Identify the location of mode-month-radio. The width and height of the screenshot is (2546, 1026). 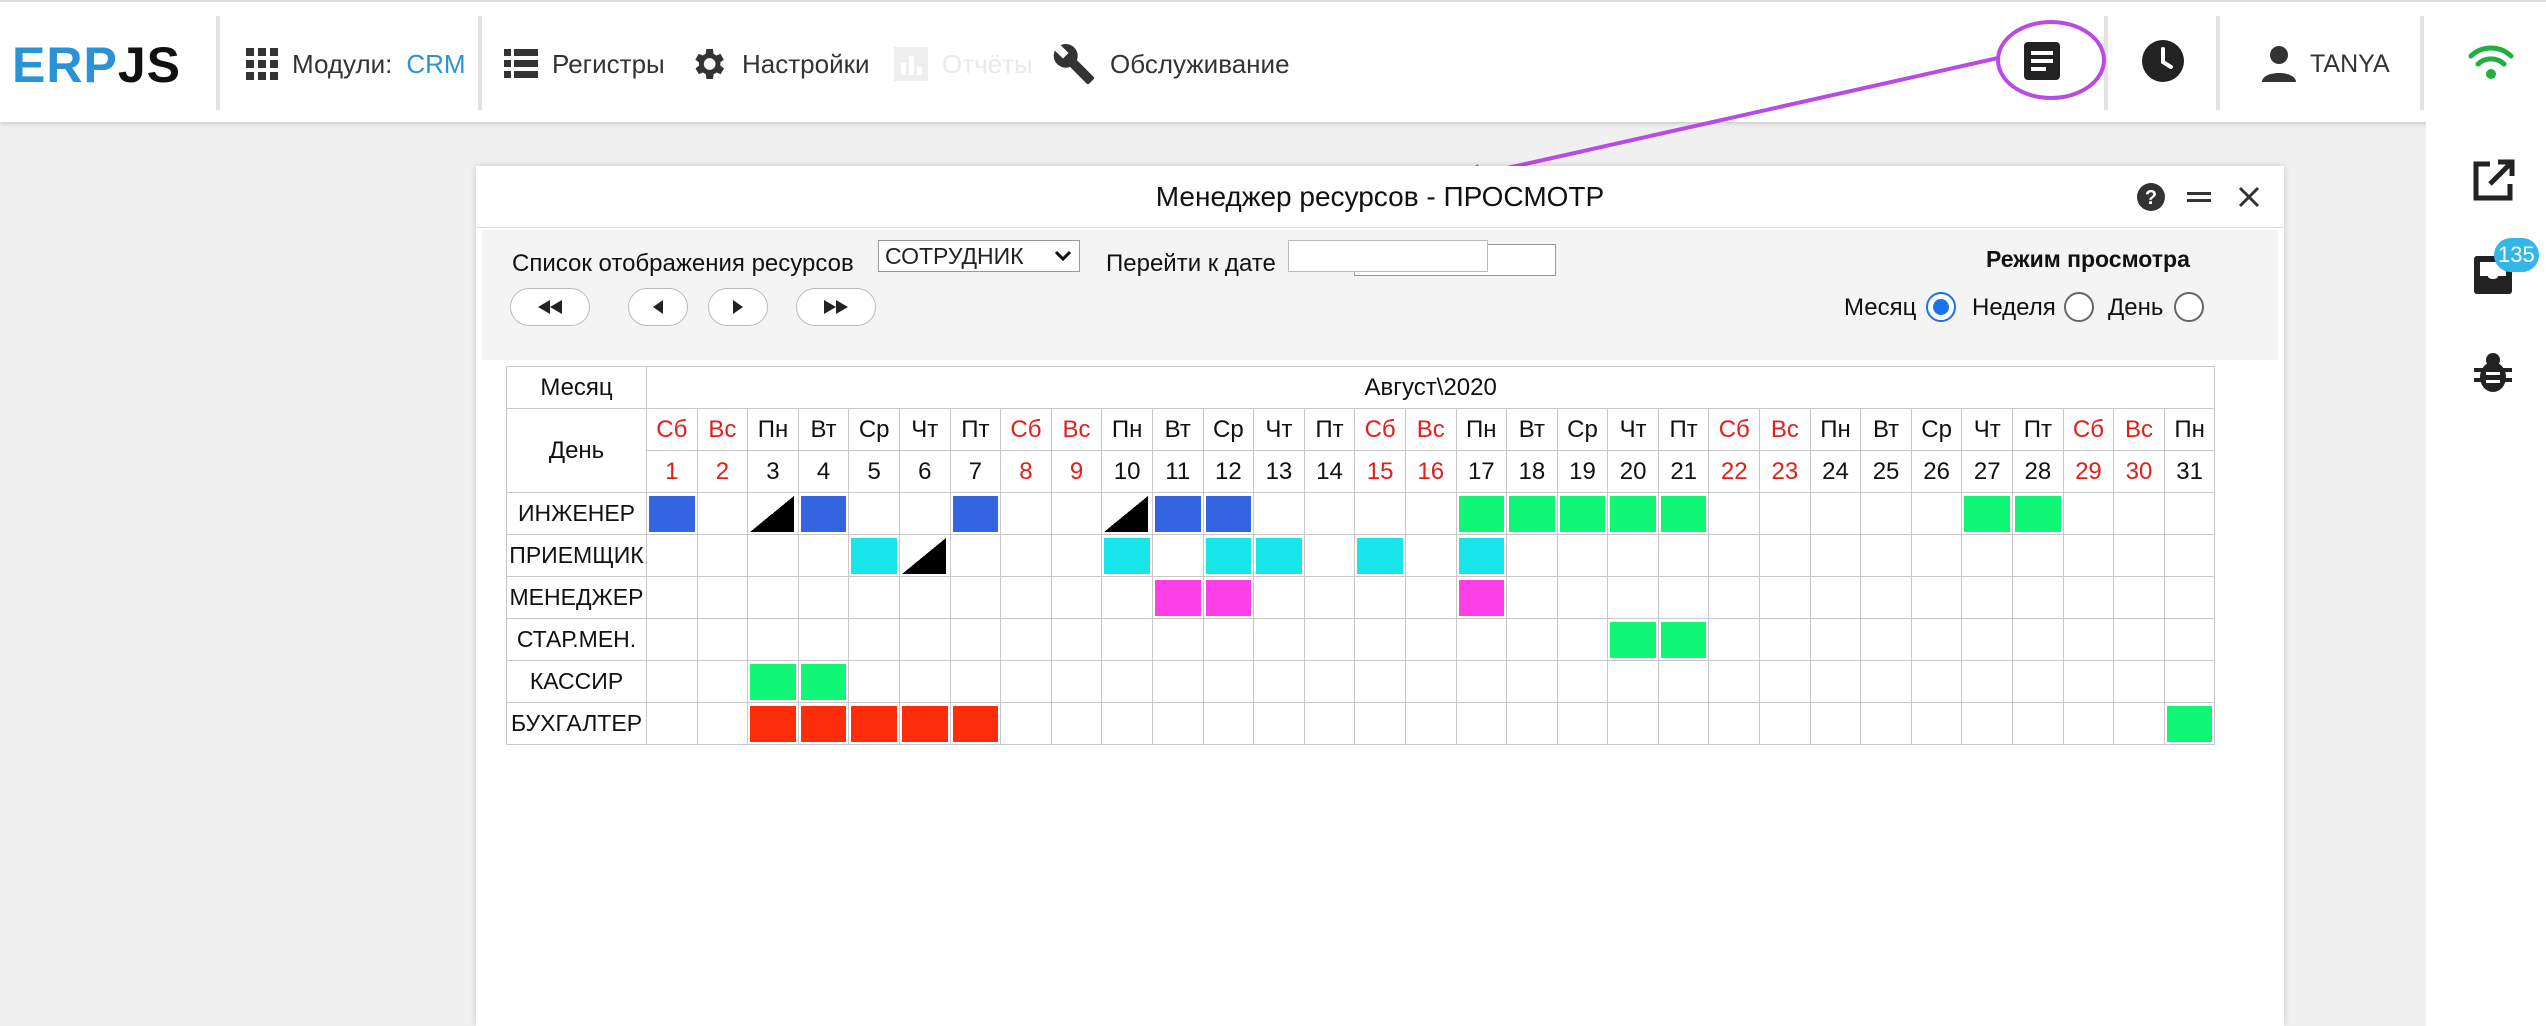
(1941, 307).